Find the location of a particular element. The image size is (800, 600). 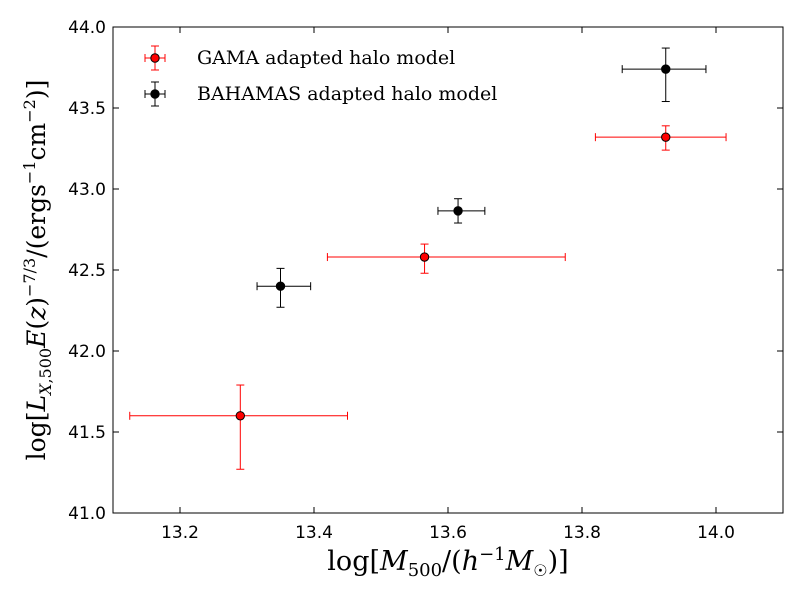

legend-item: GAMA adapted halo model is located at coordinates (299, 58).